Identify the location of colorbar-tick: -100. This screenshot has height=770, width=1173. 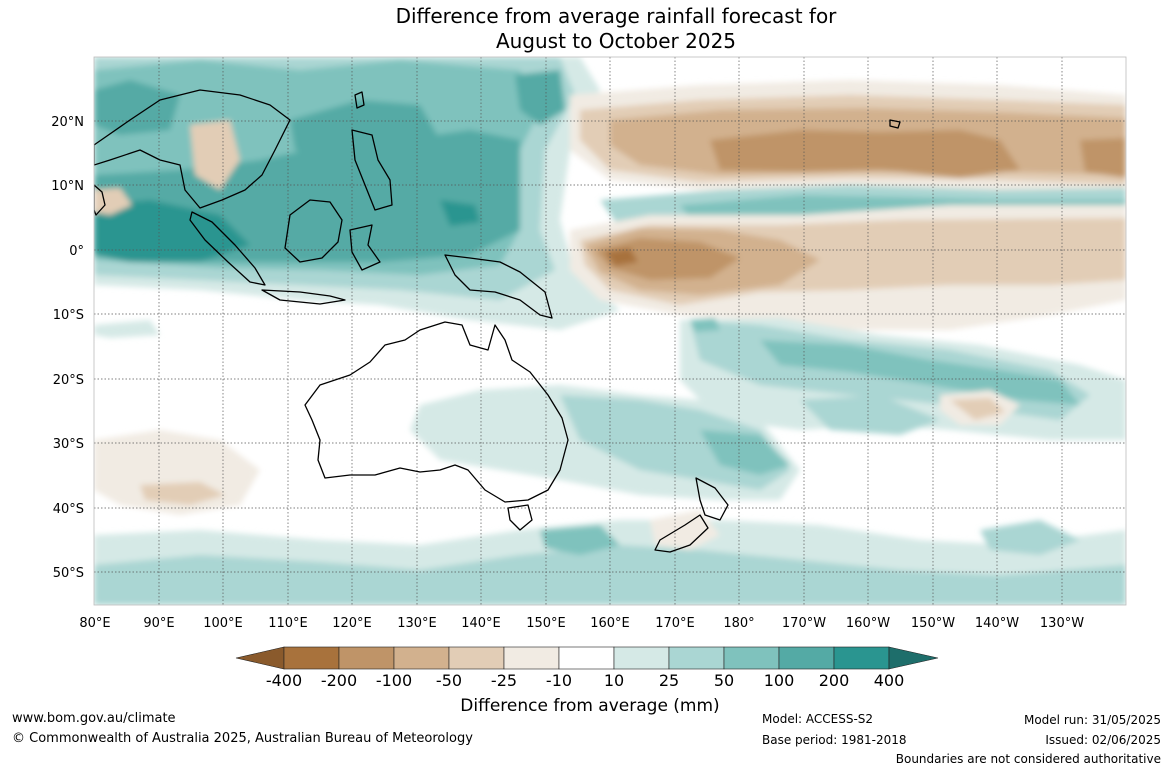
(394, 680).